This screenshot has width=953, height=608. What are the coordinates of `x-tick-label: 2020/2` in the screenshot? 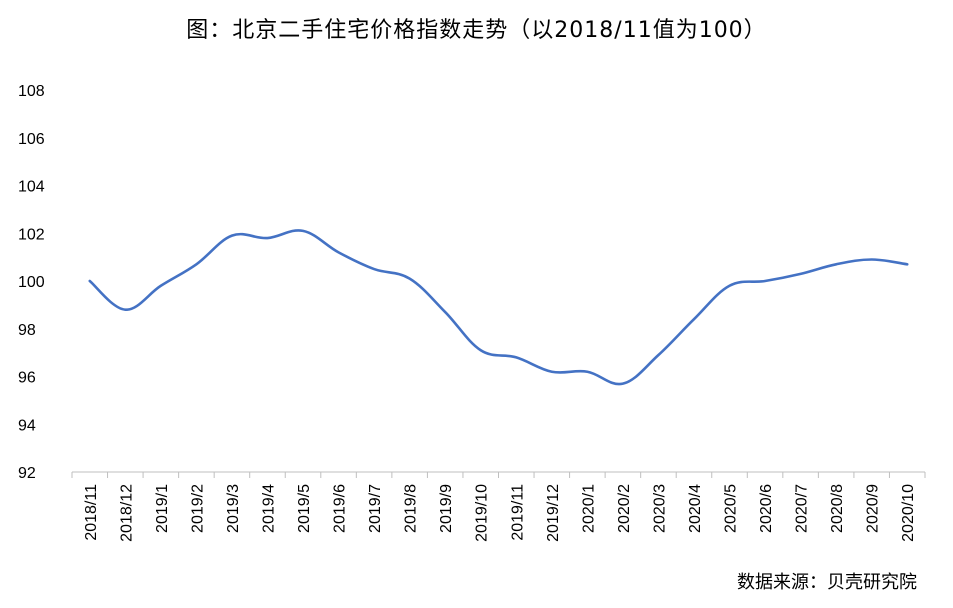 It's located at (624, 508).